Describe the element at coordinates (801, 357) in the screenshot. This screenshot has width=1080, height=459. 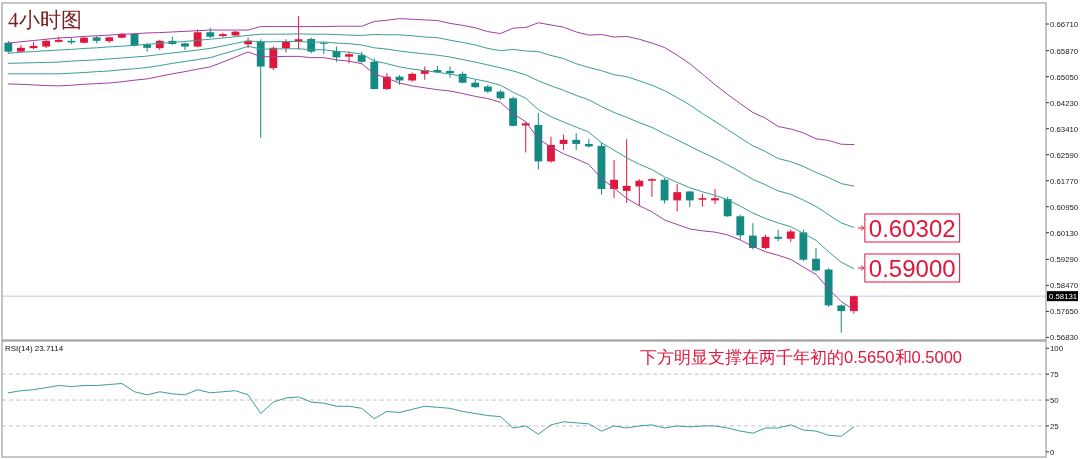
I see `annotation: 下方明显支撑在两千年初的0.5650和0.5000` at that location.